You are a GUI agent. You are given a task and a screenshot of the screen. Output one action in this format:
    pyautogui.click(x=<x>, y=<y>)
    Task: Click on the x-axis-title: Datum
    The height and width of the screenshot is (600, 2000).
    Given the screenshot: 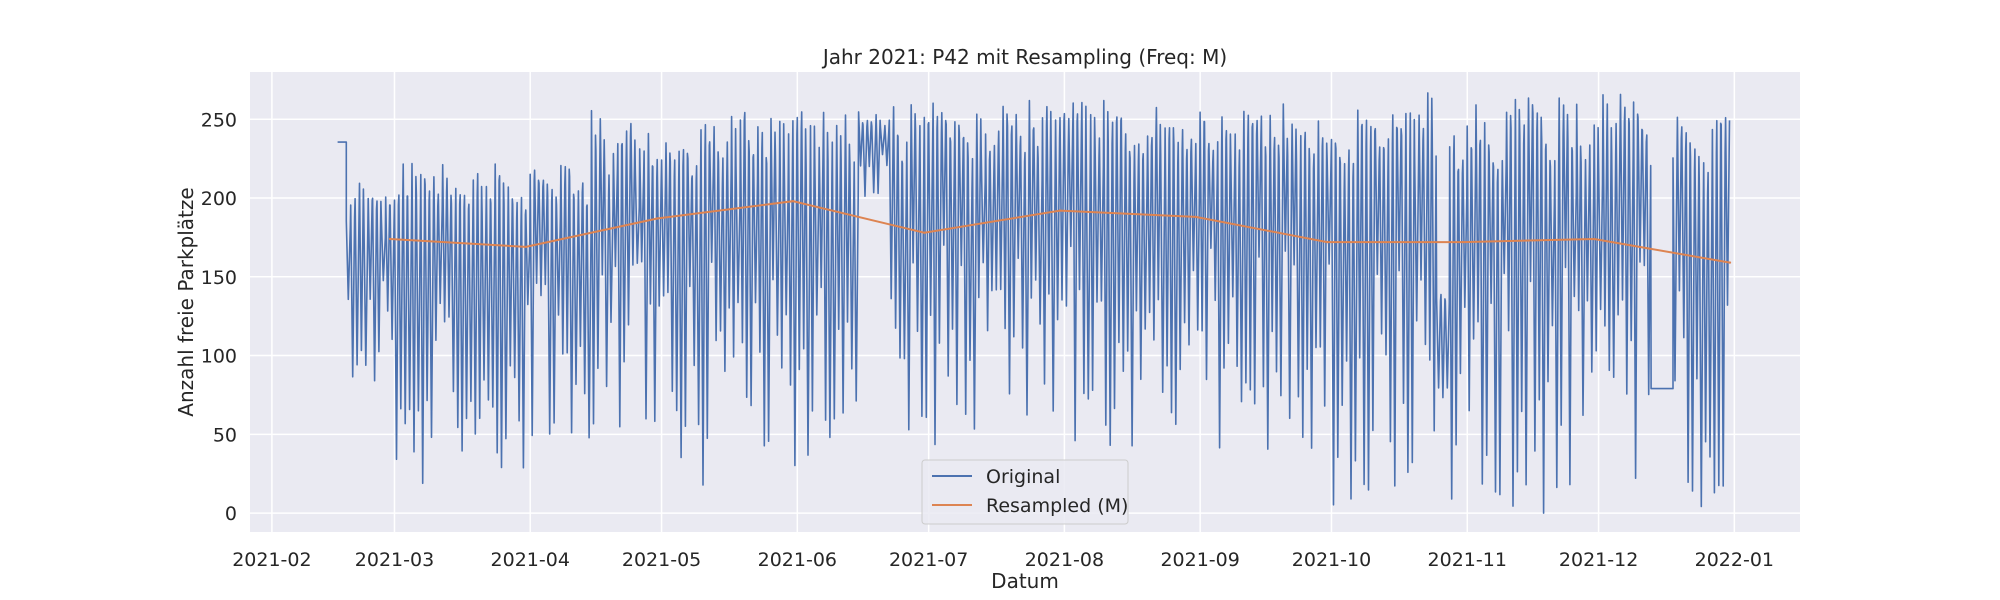 What is the action you would take?
    pyautogui.click(x=1025, y=581)
    